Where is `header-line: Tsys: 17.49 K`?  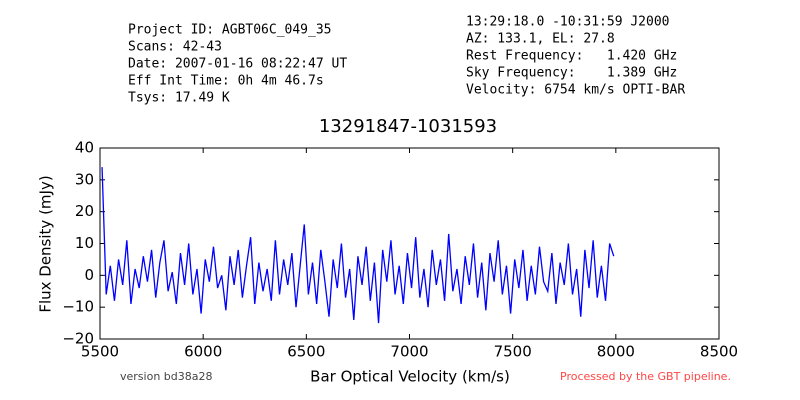
header-line: Tsys: 17.49 K is located at coordinates (179, 98).